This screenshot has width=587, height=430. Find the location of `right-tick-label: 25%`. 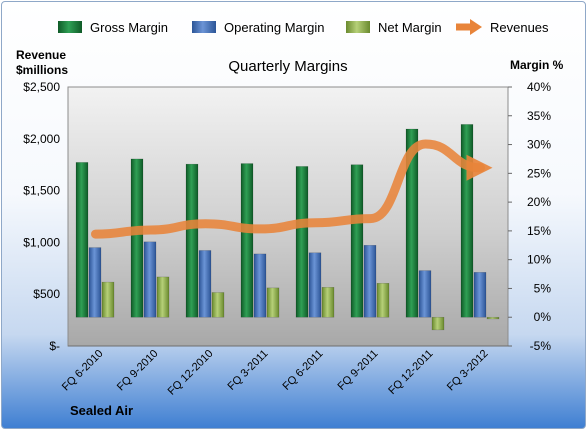

right-tick-label: 25% is located at coordinates (539, 173).